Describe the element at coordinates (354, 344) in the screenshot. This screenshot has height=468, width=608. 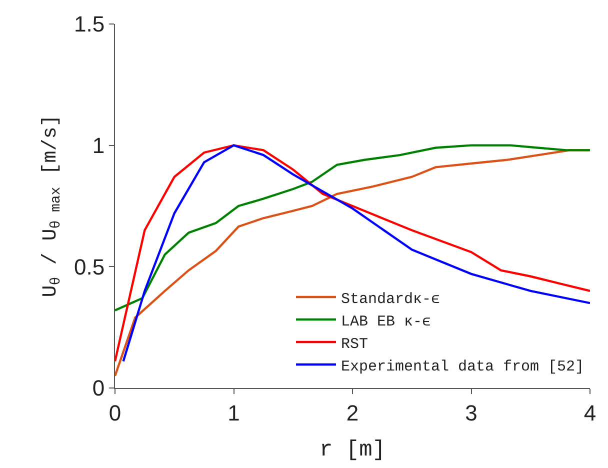
I see `legend-label: RST` at that location.